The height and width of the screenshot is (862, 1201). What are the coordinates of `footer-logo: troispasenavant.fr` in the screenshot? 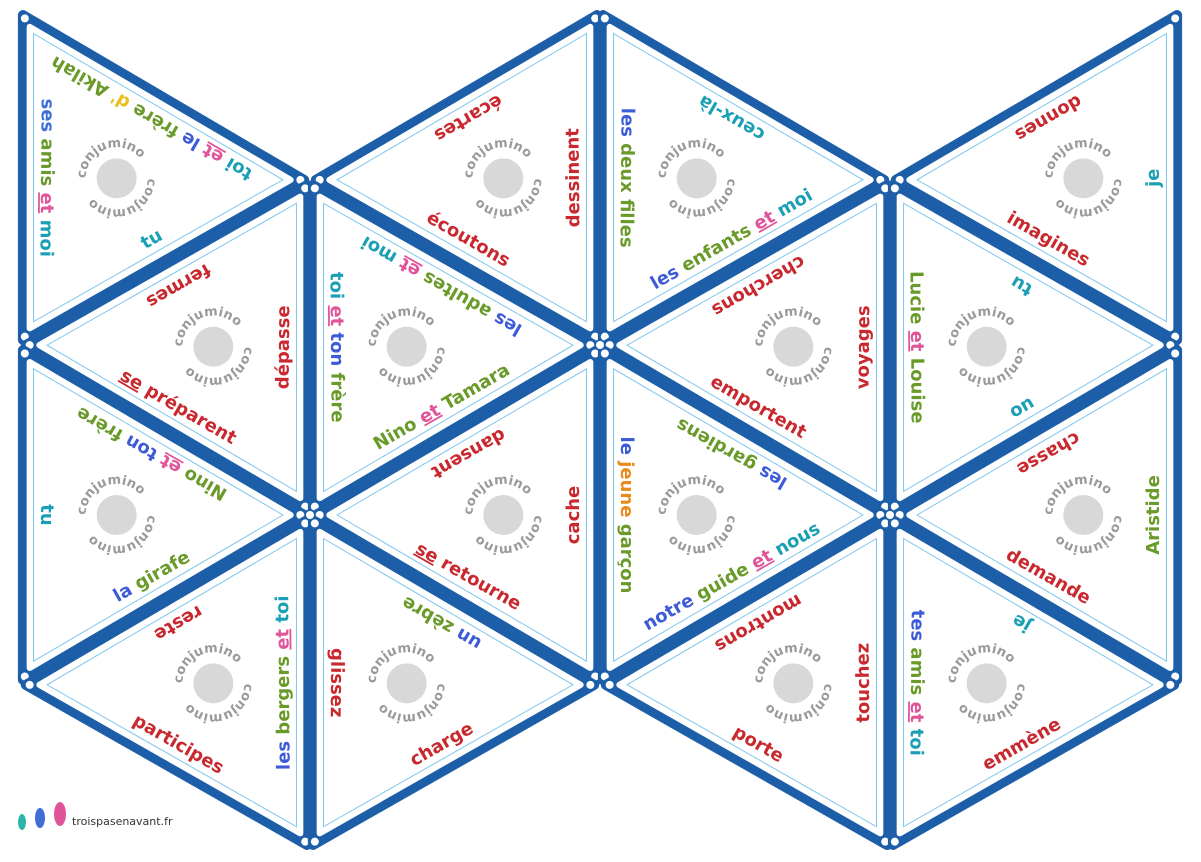 It's located at (95, 816).